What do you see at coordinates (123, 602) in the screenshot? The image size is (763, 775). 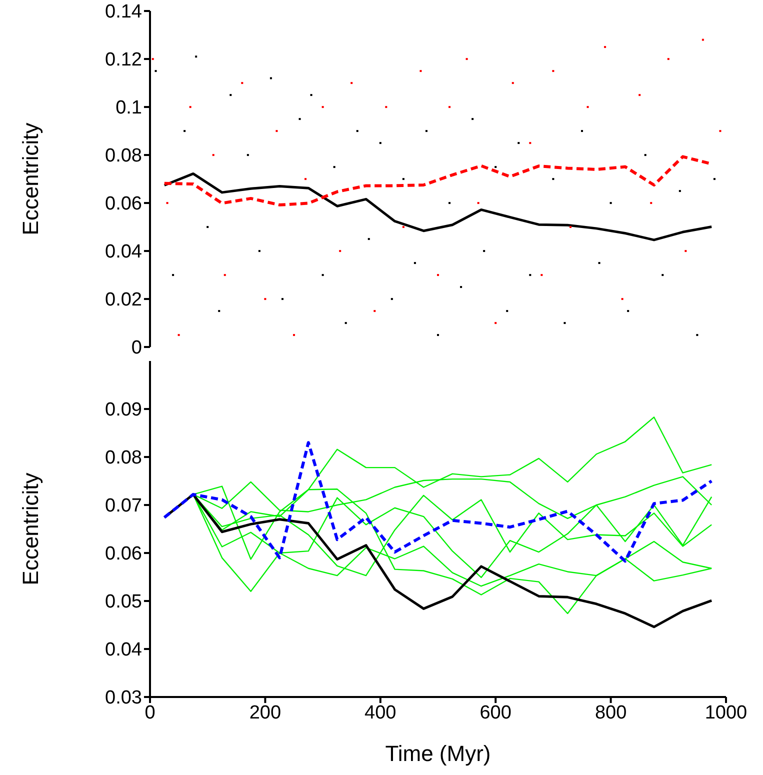 I see `y-tick-label: 0.05` at bounding box center [123, 602].